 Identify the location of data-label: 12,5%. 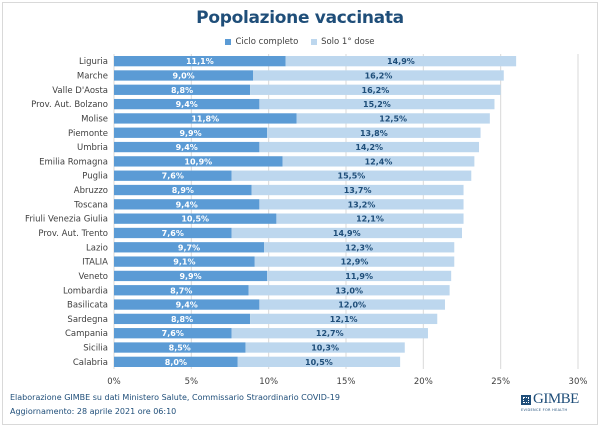
(393, 118).